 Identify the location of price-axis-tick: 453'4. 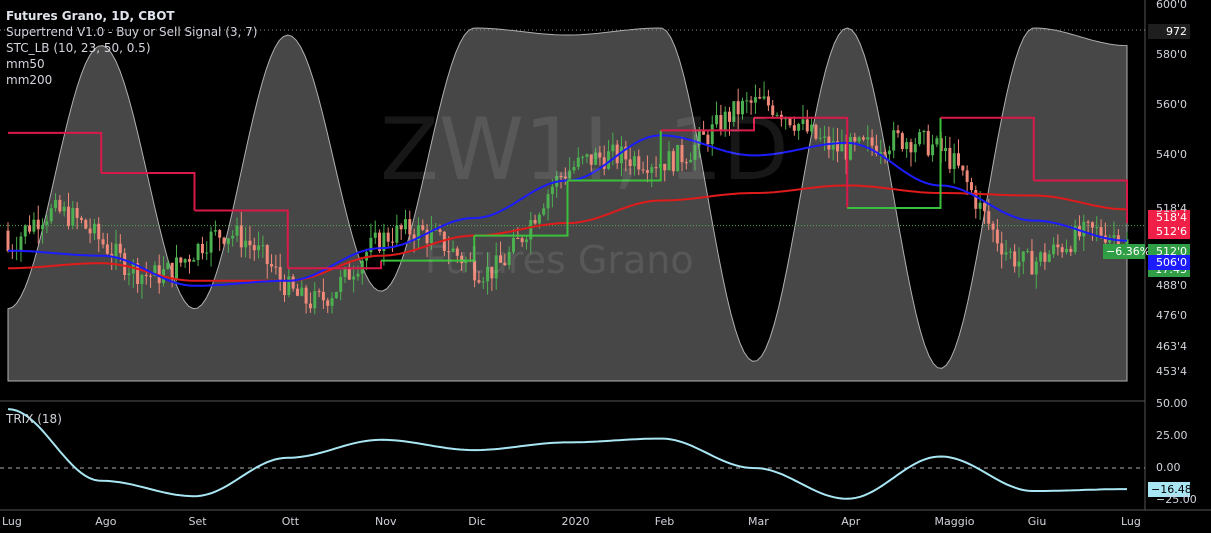
(1172, 372).